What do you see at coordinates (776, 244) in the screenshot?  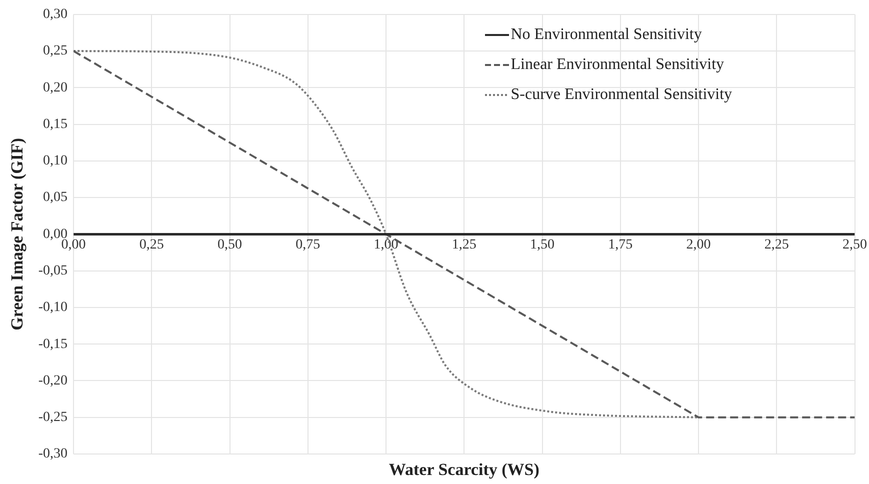 I see `x-tick-label: 2,25` at bounding box center [776, 244].